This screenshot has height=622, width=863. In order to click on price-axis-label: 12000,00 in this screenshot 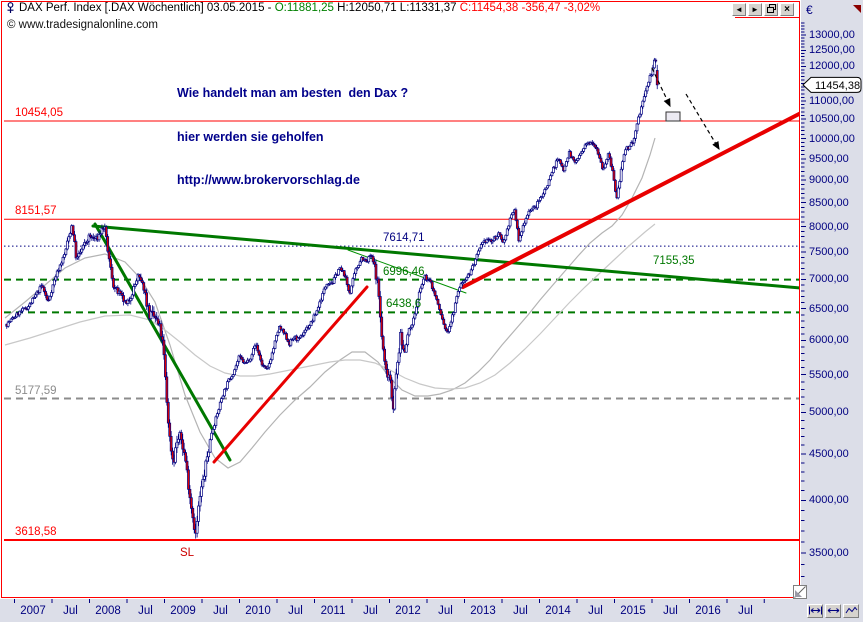, I will do `click(832, 66)`.